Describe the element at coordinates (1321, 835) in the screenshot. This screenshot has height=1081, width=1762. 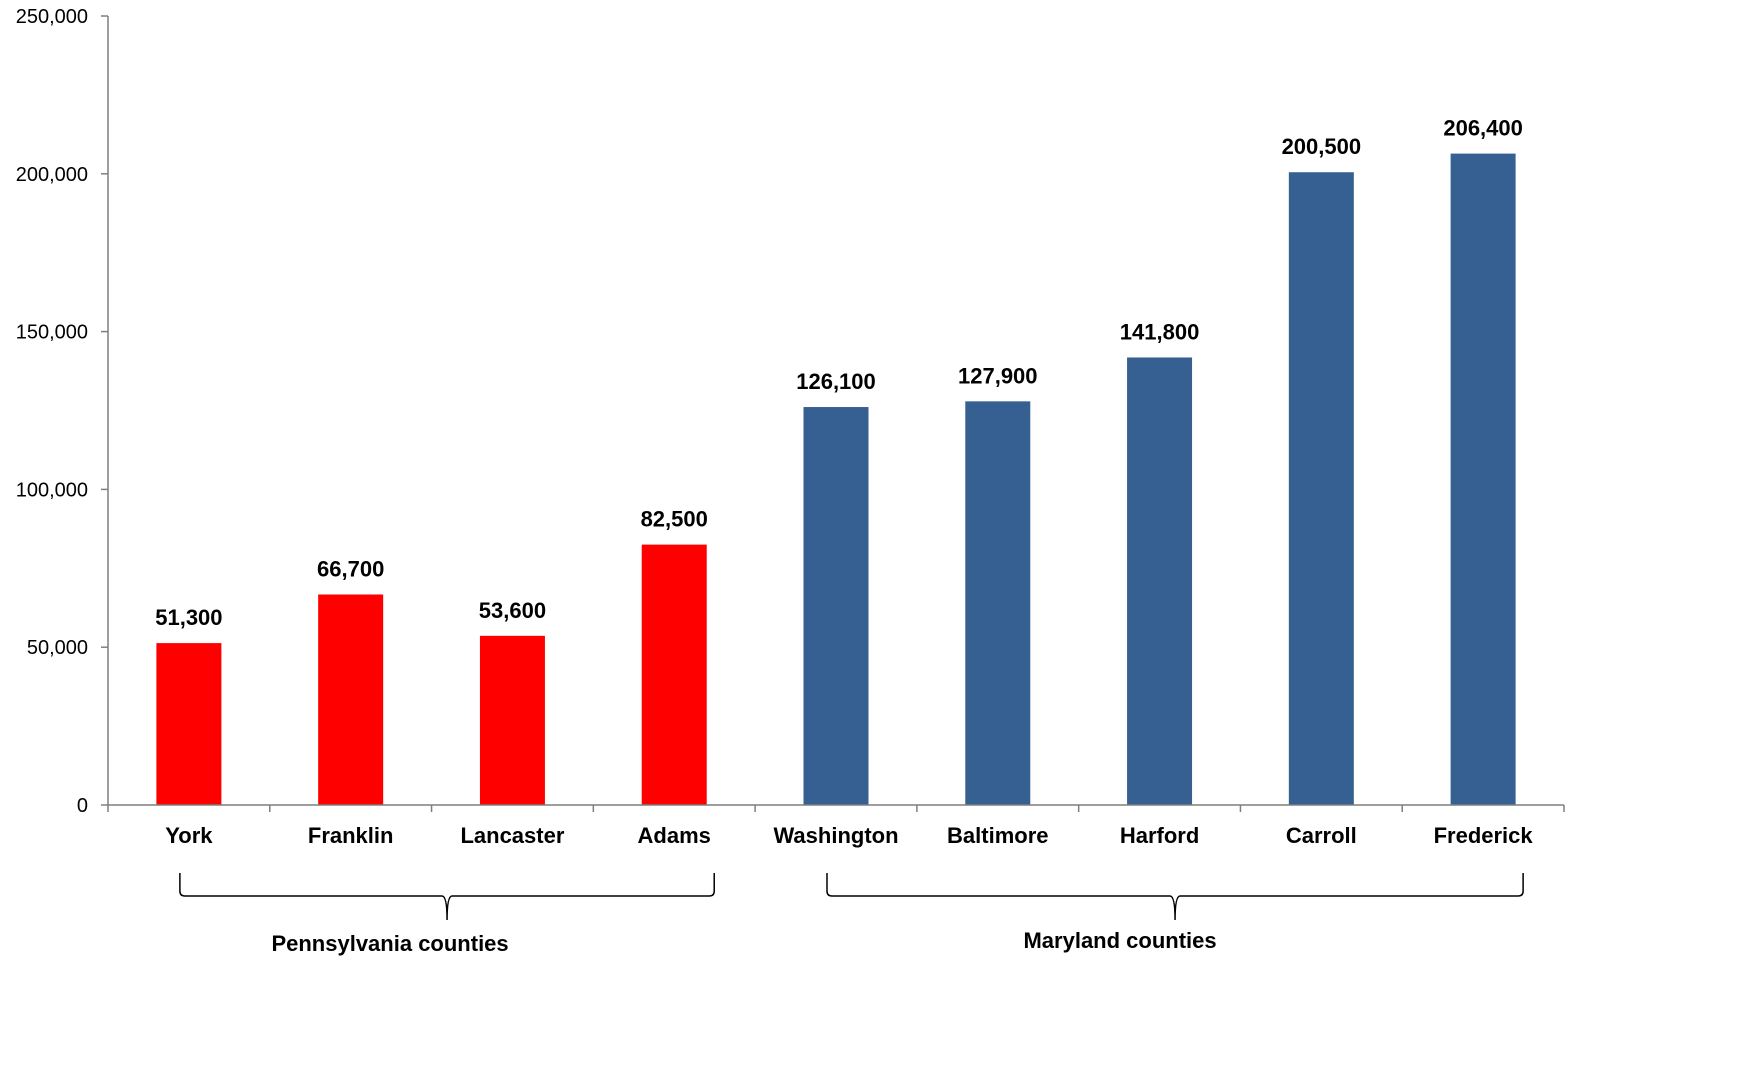
I see `category-label: Carroll` at that location.